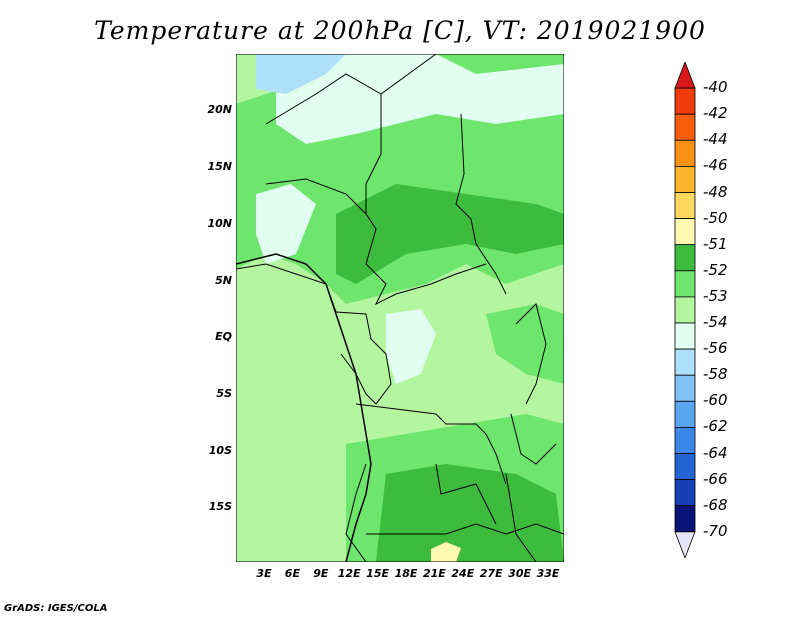 The width and height of the screenshot is (800, 618). I want to click on longitude-label: 30E, so click(520, 573).